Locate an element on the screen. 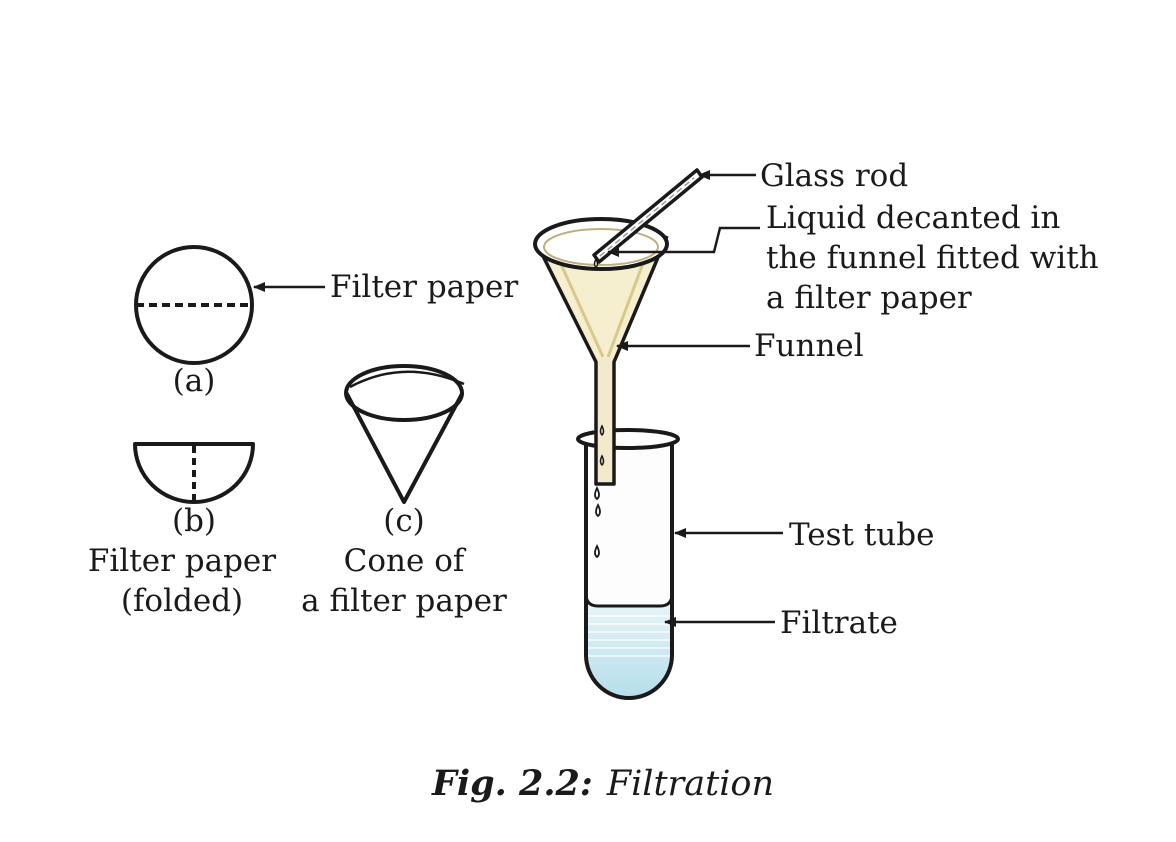 The width and height of the screenshot is (1176, 842). liquid-pointer is located at coordinates (683, 241).